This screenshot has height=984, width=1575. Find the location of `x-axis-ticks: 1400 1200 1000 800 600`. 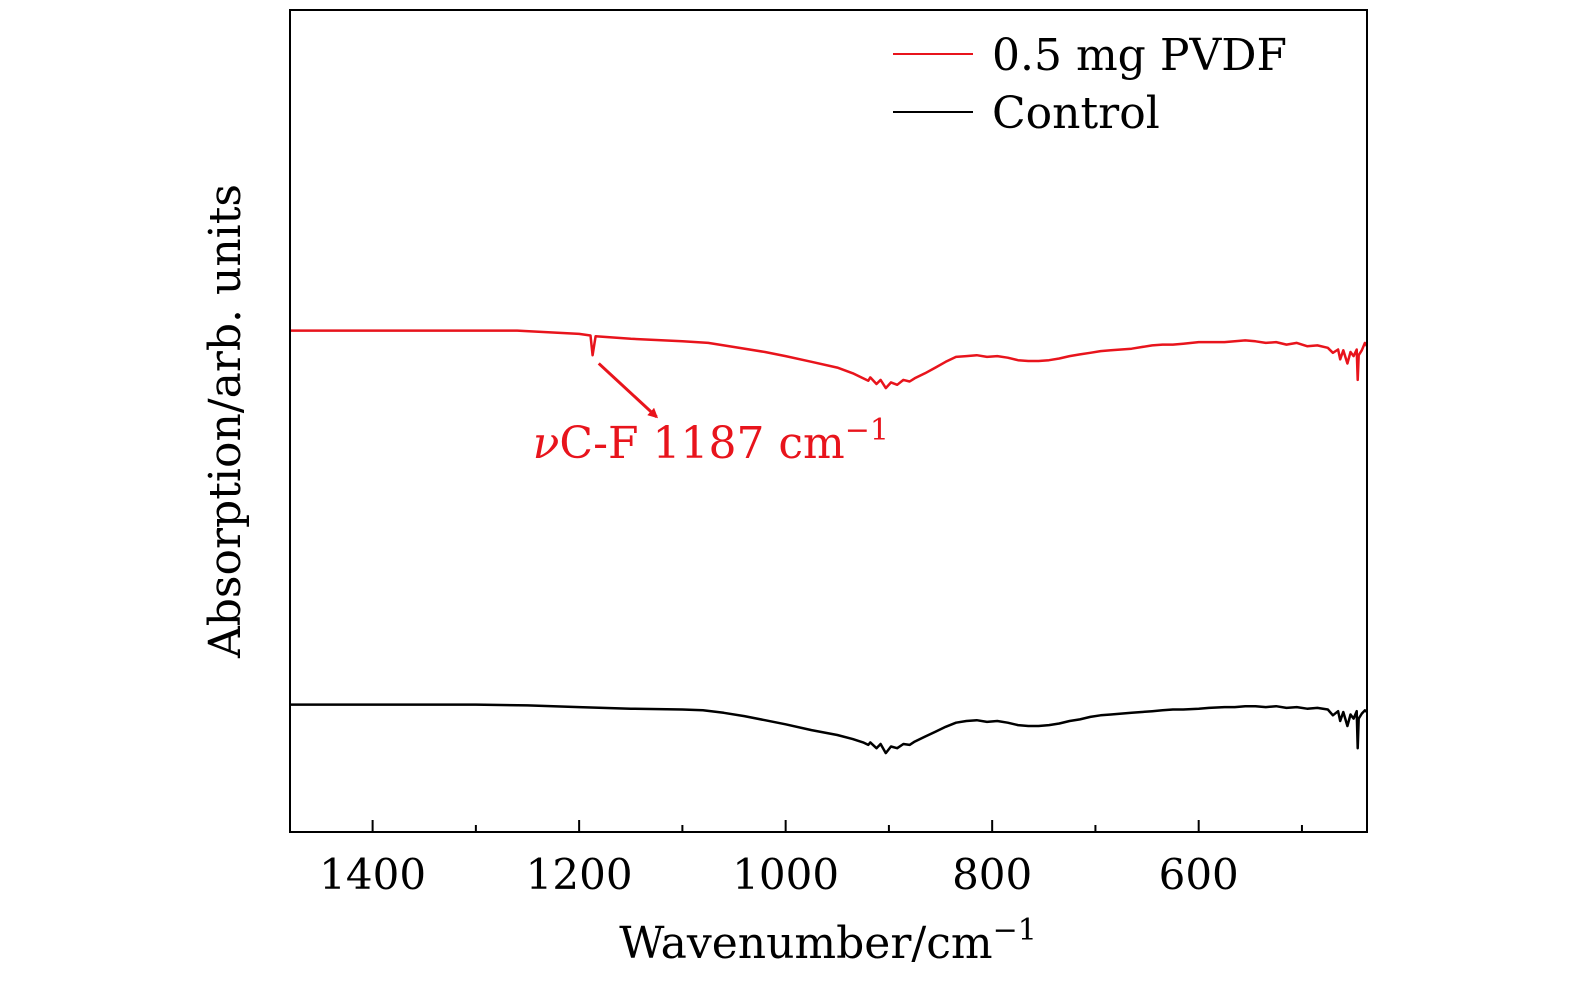

x-axis-ticks: 1400 1200 1000 800 600 is located at coordinates (811, 859).